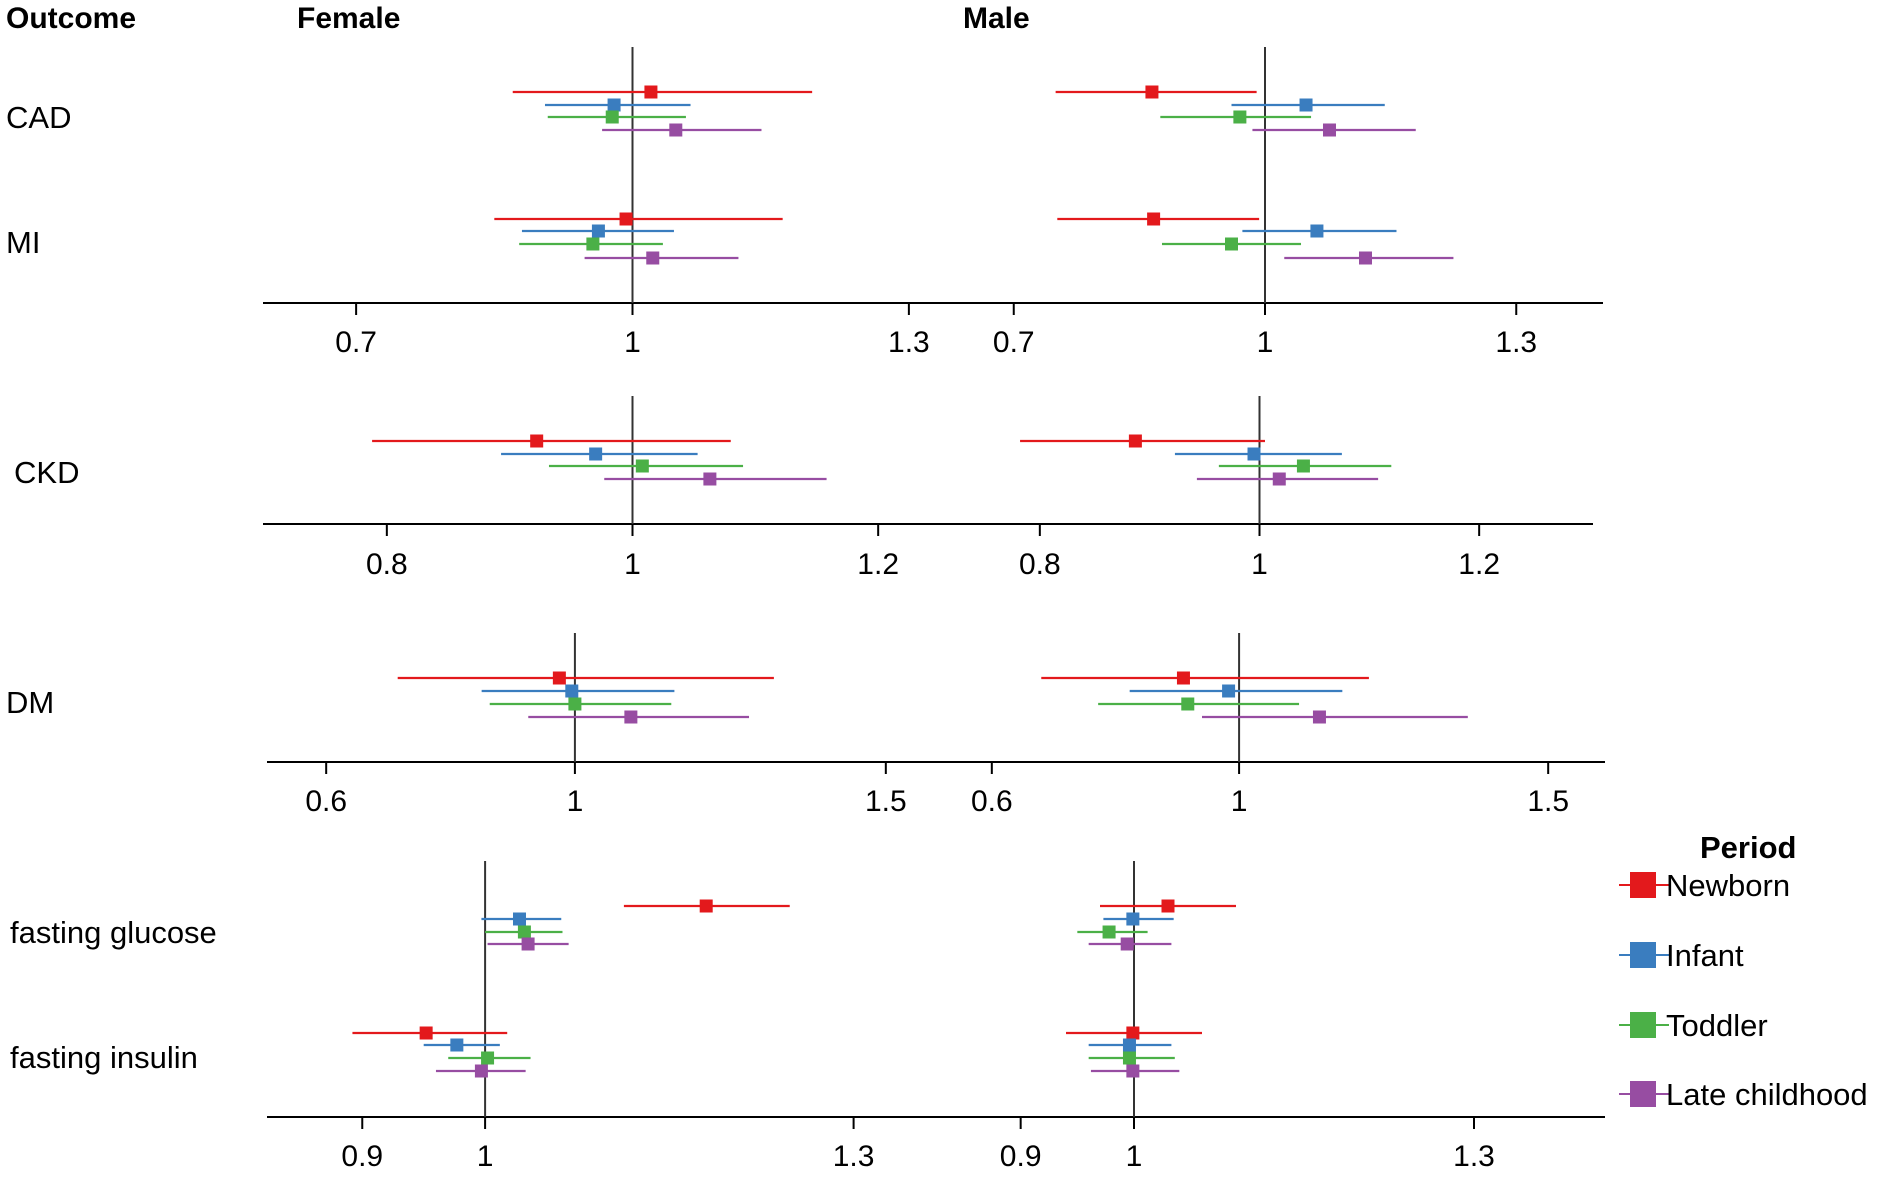 The height and width of the screenshot is (1183, 1895). I want to click on outcome-label-ckd: CKD, so click(47, 472).